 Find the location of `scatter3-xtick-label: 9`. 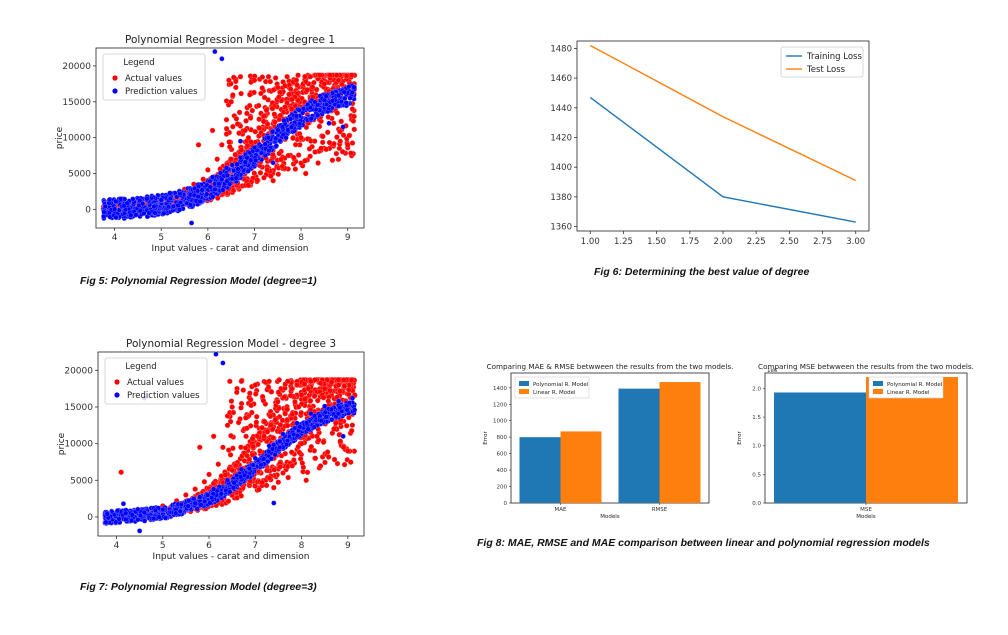

scatter3-xtick-label: 9 is located at coordinates (348, 546).